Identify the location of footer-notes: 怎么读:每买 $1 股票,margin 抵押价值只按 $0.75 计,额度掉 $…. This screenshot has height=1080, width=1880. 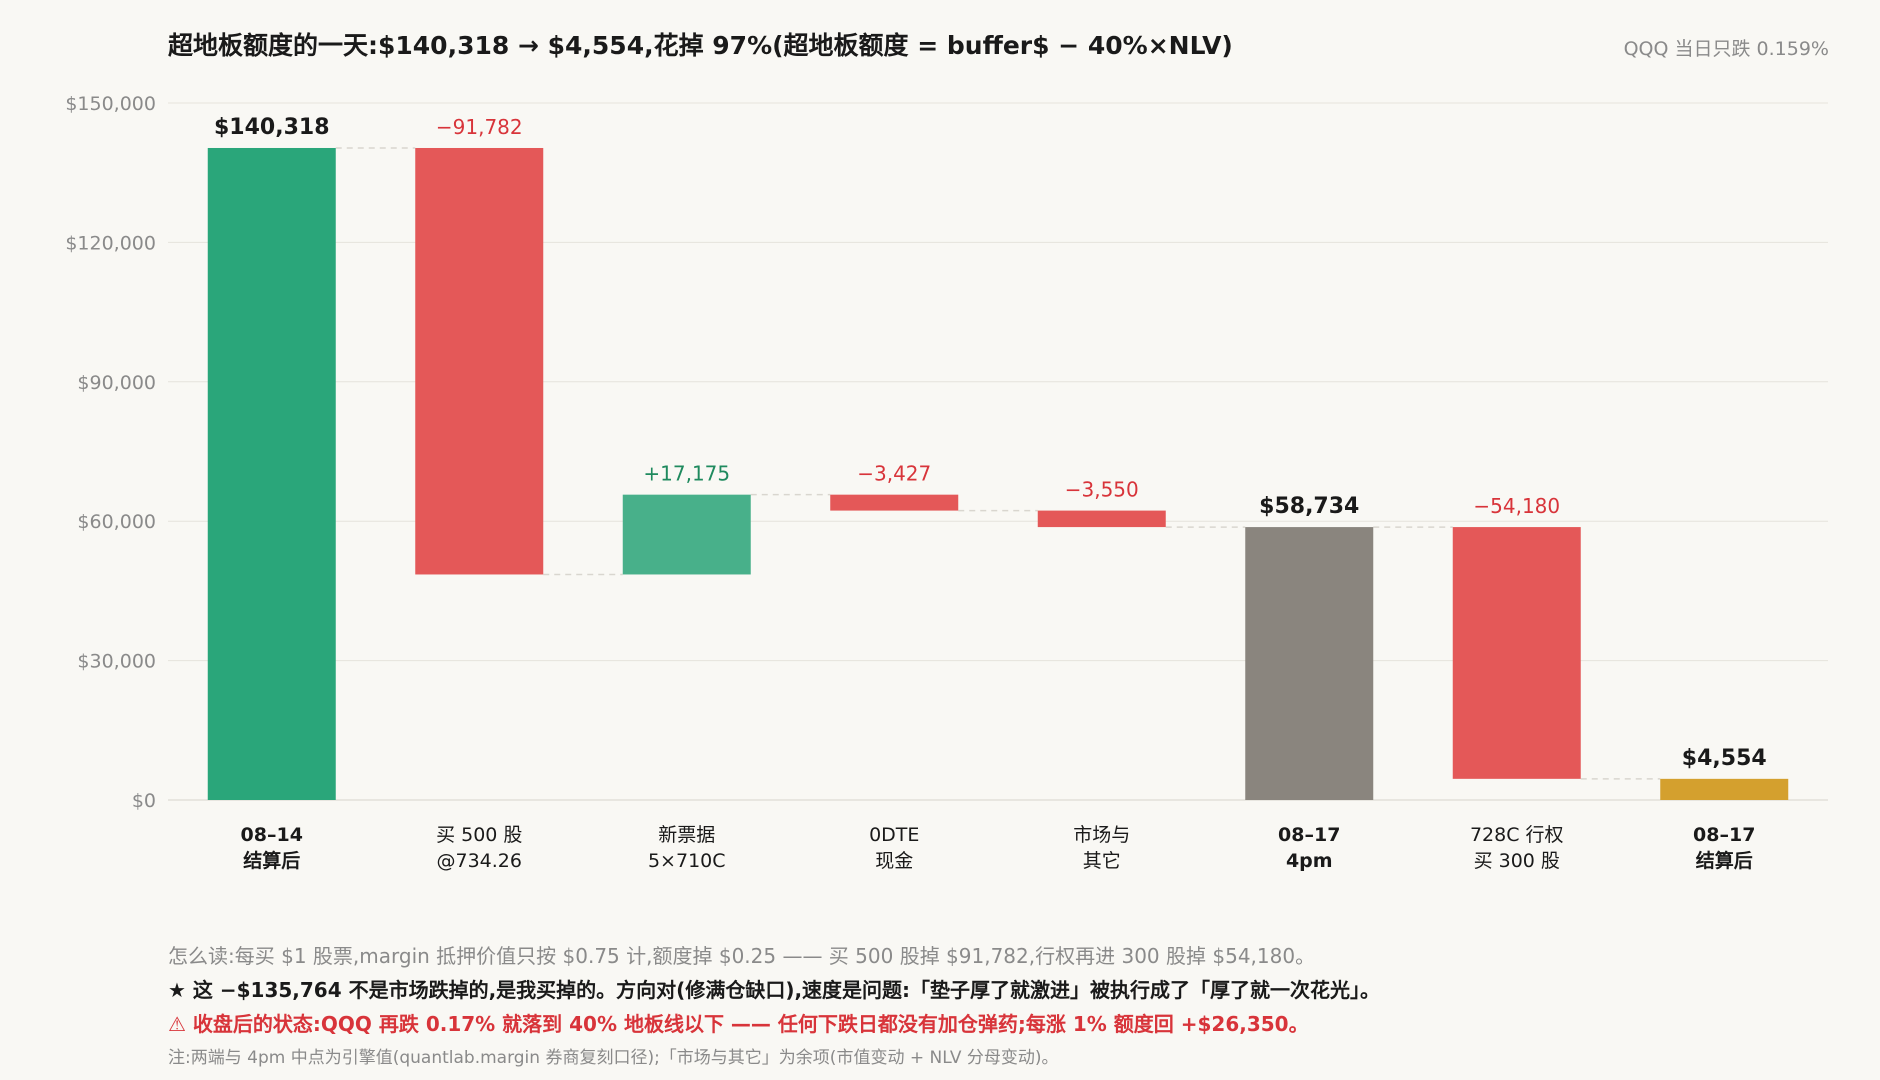
(774, 1007).